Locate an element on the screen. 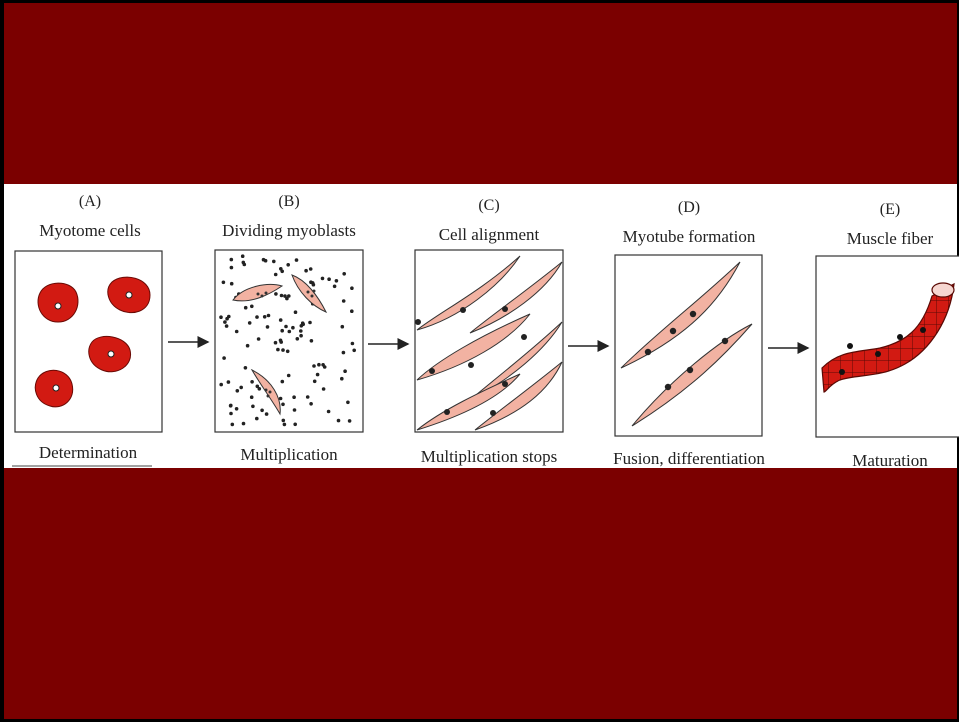 This screenshot has width=959, height=722. muscle-fiber is located at coordinates (888, 337).